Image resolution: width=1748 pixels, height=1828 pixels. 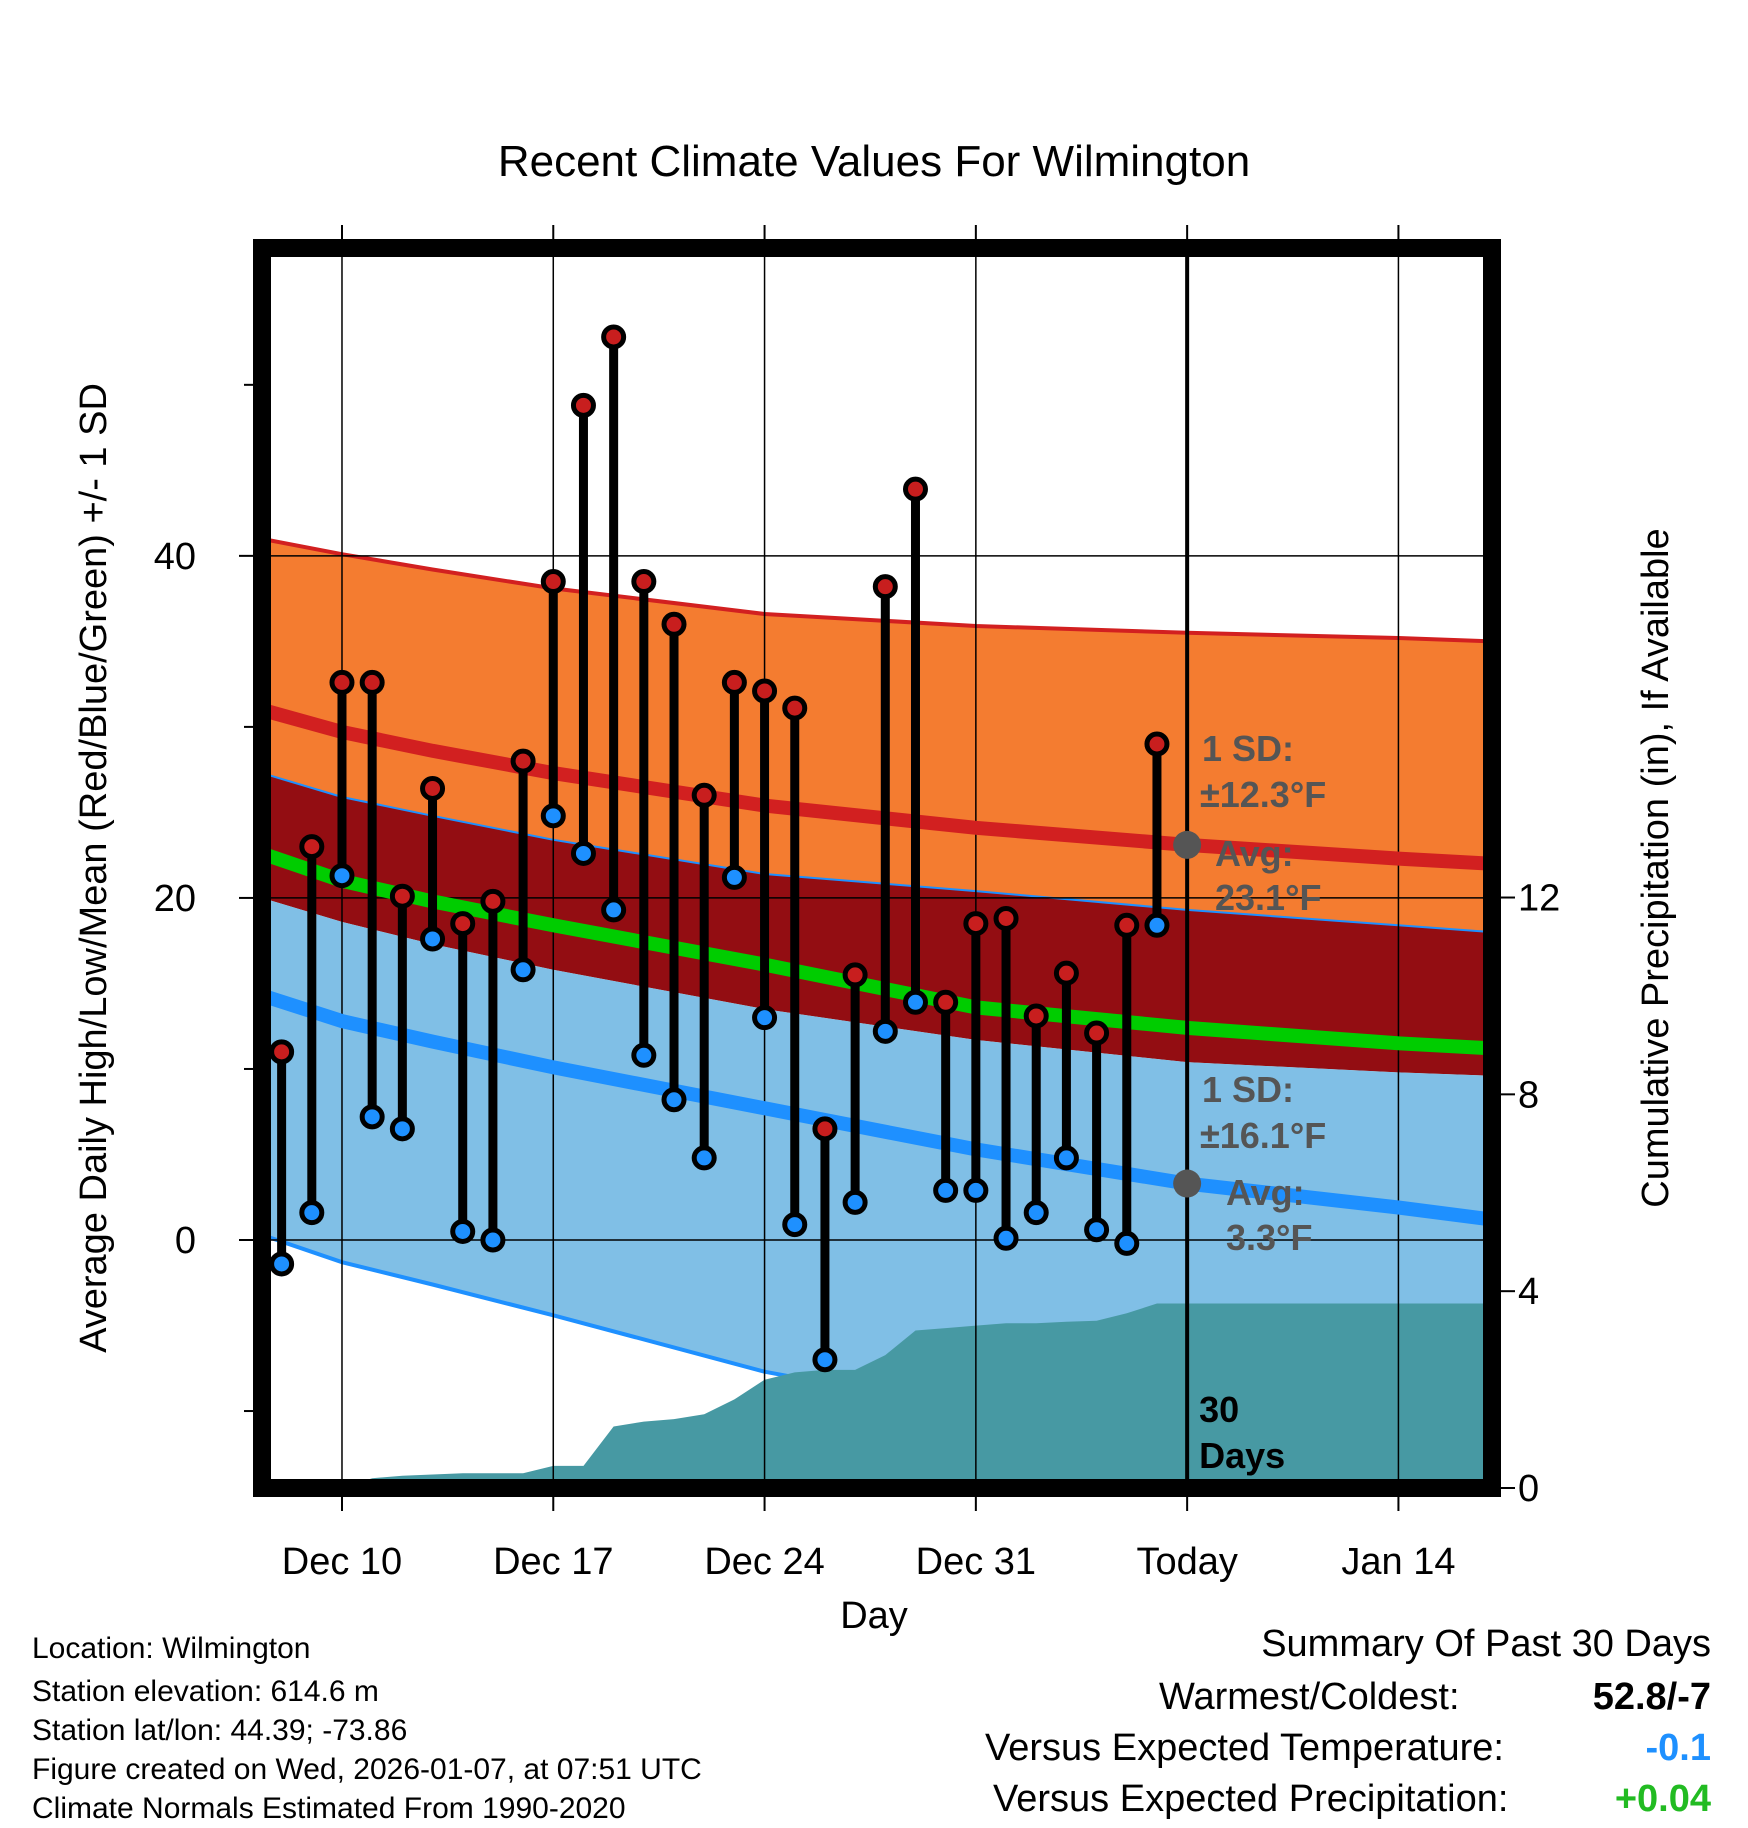 I want to click on summary-warm-cold-value: 52.8/-7, so click(x=1651, y=1697).